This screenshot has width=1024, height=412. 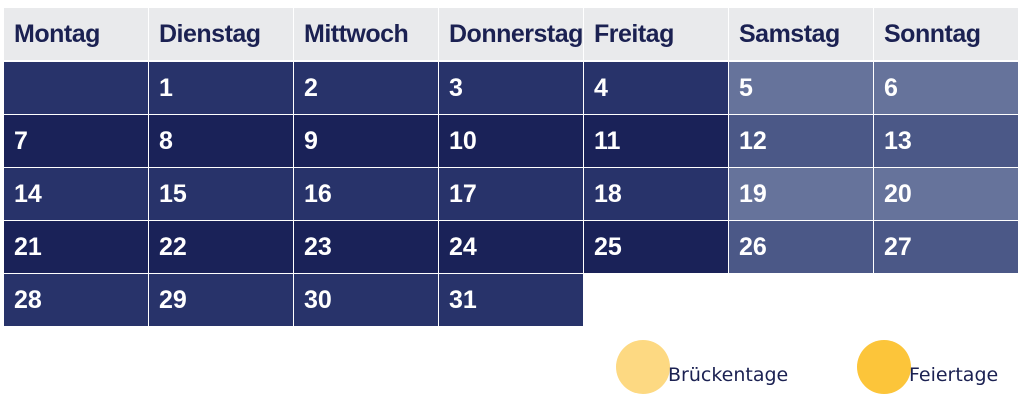 I want to click on day-cell: 14, so click(x=76, y=194).